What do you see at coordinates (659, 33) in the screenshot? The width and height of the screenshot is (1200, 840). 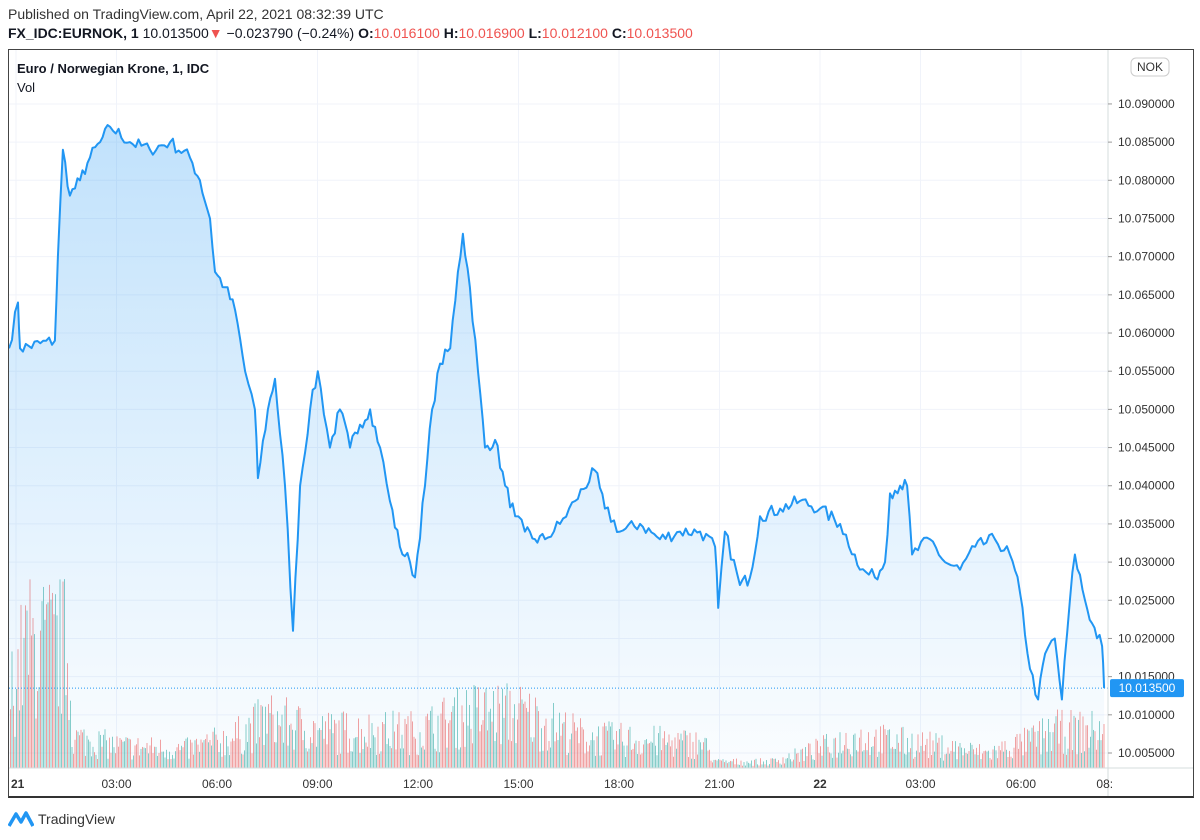 I see `close-value: 10.013500` at bounding box center [659, 33].